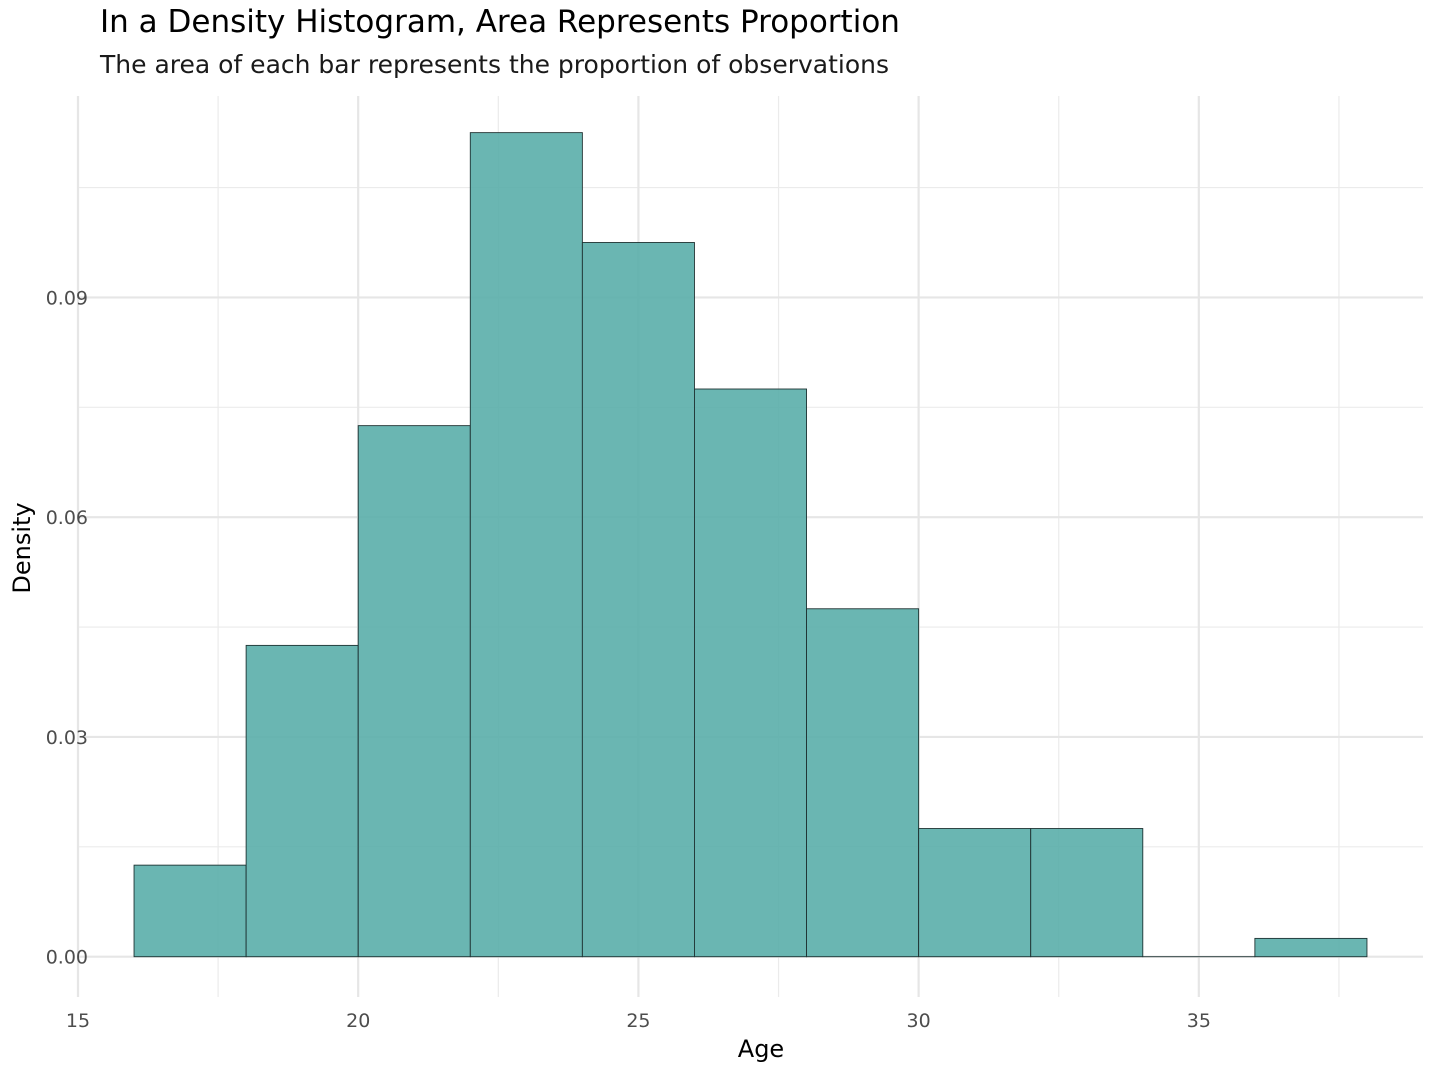 This screenshot has width=1444, height=1068. Describe the element at coordinates (22, 547) in the screenshot. I see `y-axis-title: Density` at that location.